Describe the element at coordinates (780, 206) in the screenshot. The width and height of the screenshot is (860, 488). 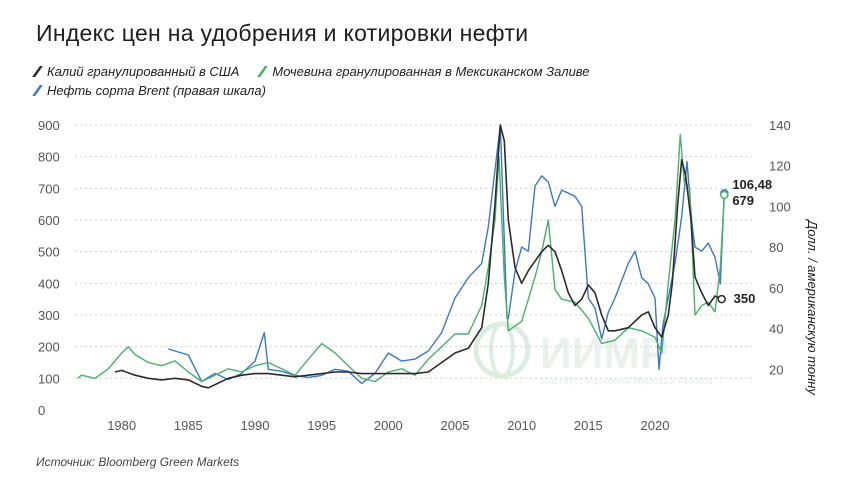
I see `y2-tick-label: 100` at that location.